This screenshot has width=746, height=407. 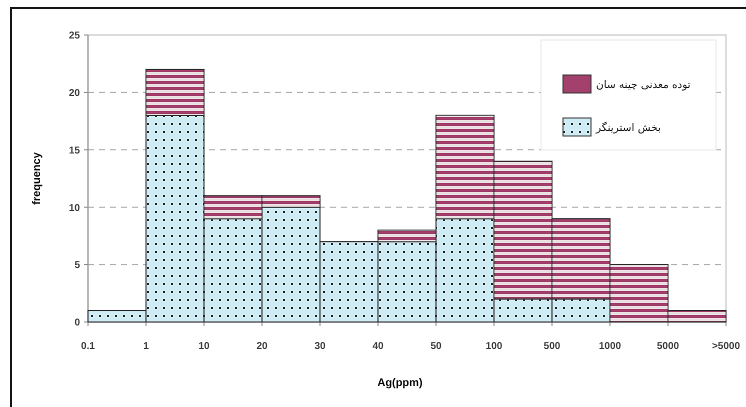 I want to click on x-tick-label: 50, so click(x=436, y=346).